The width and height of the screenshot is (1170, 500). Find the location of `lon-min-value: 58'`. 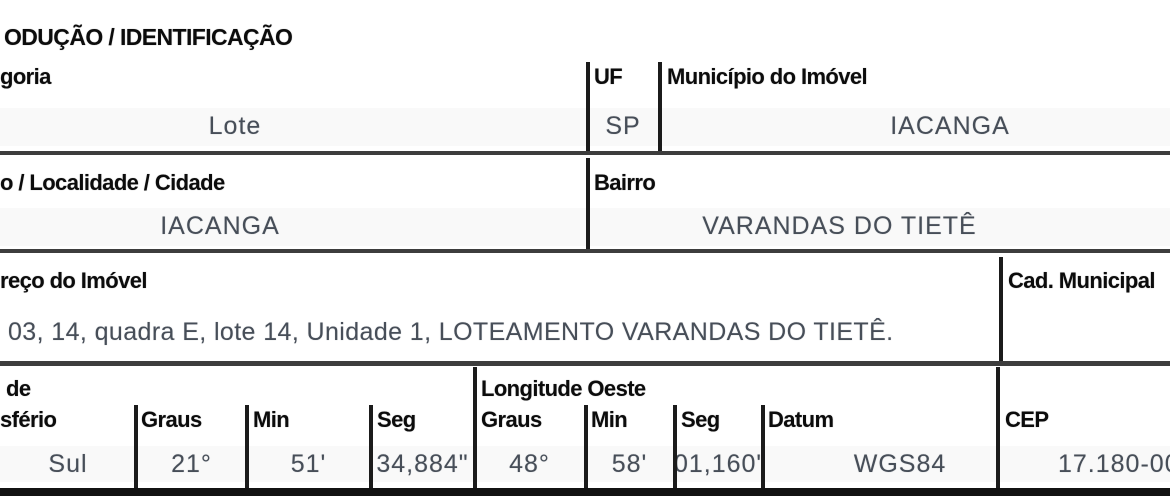

lon-min-value: 58' is located at coordinates (629, 464).